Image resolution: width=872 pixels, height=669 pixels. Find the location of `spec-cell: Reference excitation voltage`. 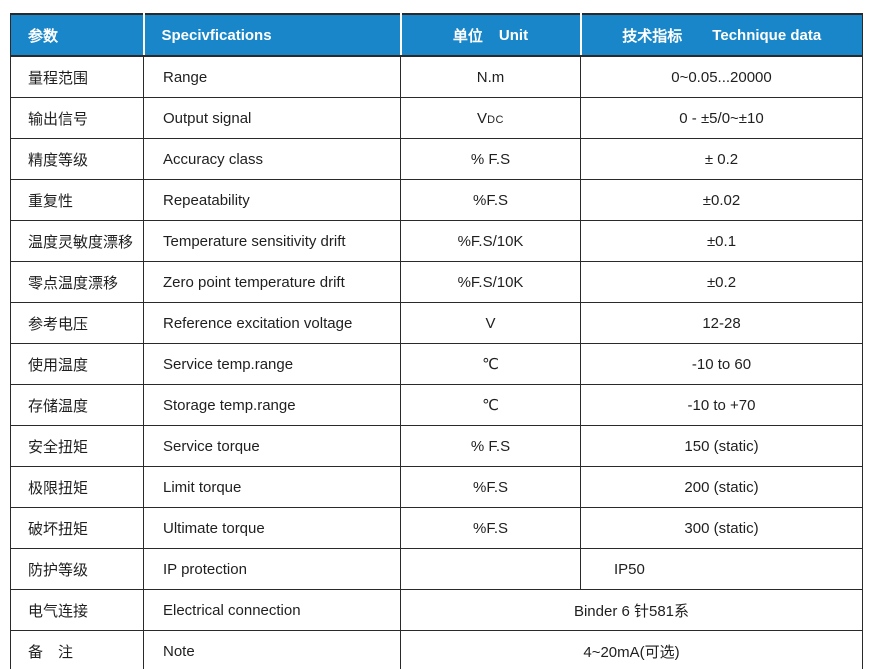

spec-cell: Reference excitation voltage is located at coordinates (272, 323).